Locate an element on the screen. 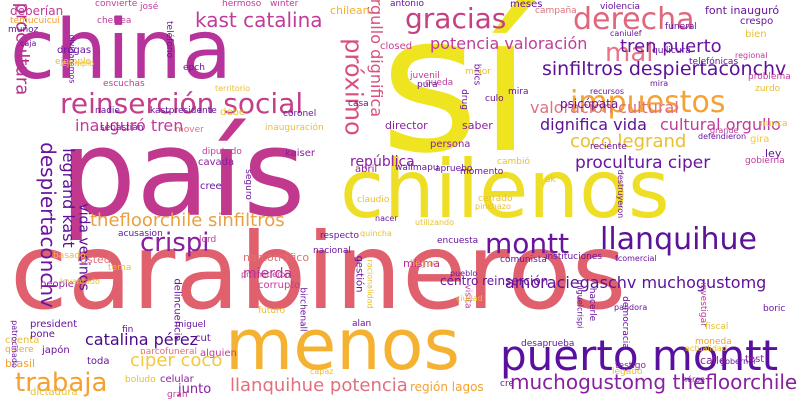 This screenshot has width=800, height=400. word-92: temucuicui is located at coordinates (35, 21).